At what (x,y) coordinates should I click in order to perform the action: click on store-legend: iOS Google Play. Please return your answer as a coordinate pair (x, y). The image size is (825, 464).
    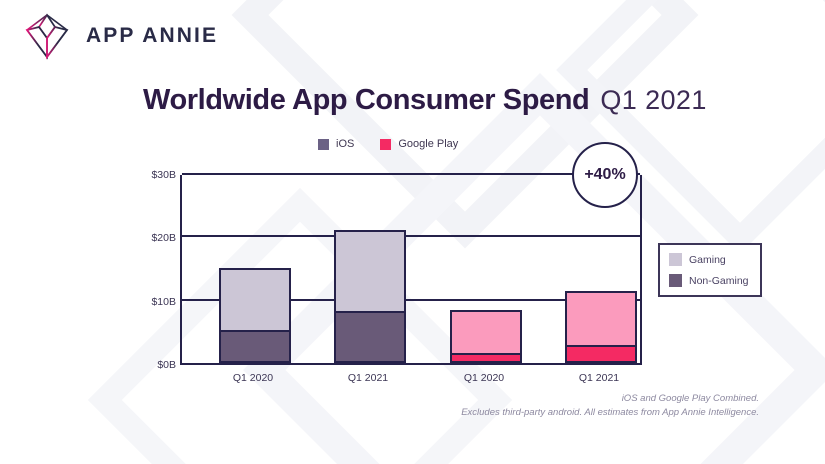
    Looking at the image, I should click on (388, 144).